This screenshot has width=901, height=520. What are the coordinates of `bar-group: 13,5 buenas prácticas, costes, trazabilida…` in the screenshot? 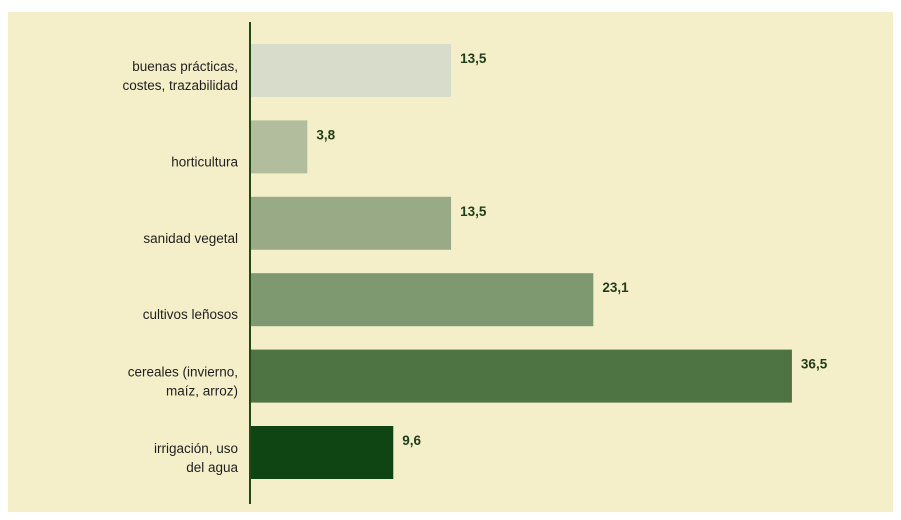 It's located at (304, 70).